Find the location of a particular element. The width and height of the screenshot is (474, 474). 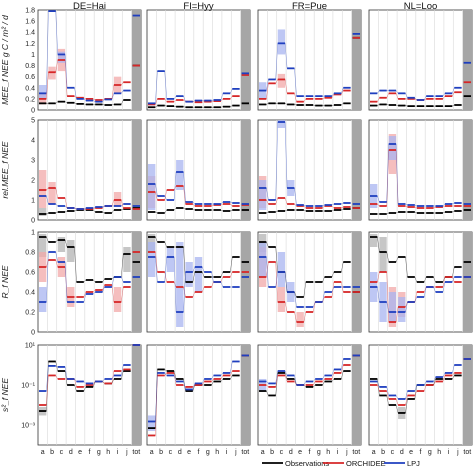

y-tick-label: 0.4 is located at coordinates (30, 88).